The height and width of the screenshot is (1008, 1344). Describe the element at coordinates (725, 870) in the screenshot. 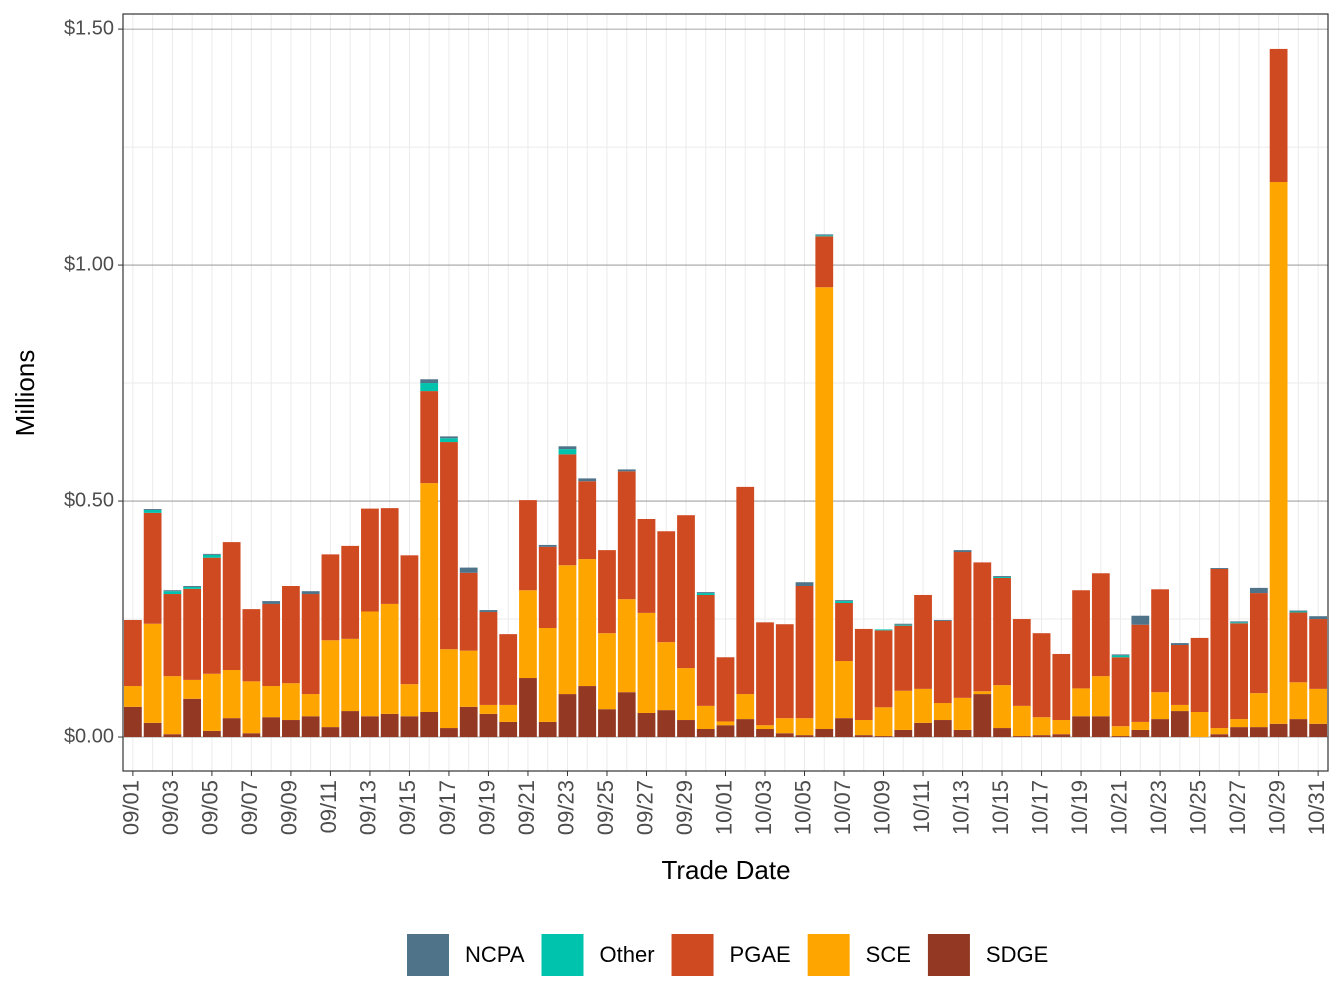

I see `x-axis-title: Trade Date` at that location.